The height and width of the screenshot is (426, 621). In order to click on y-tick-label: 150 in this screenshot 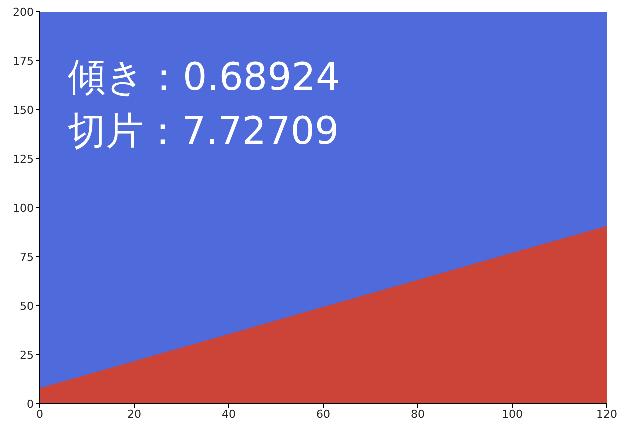, I will do `click(23, 110)`.